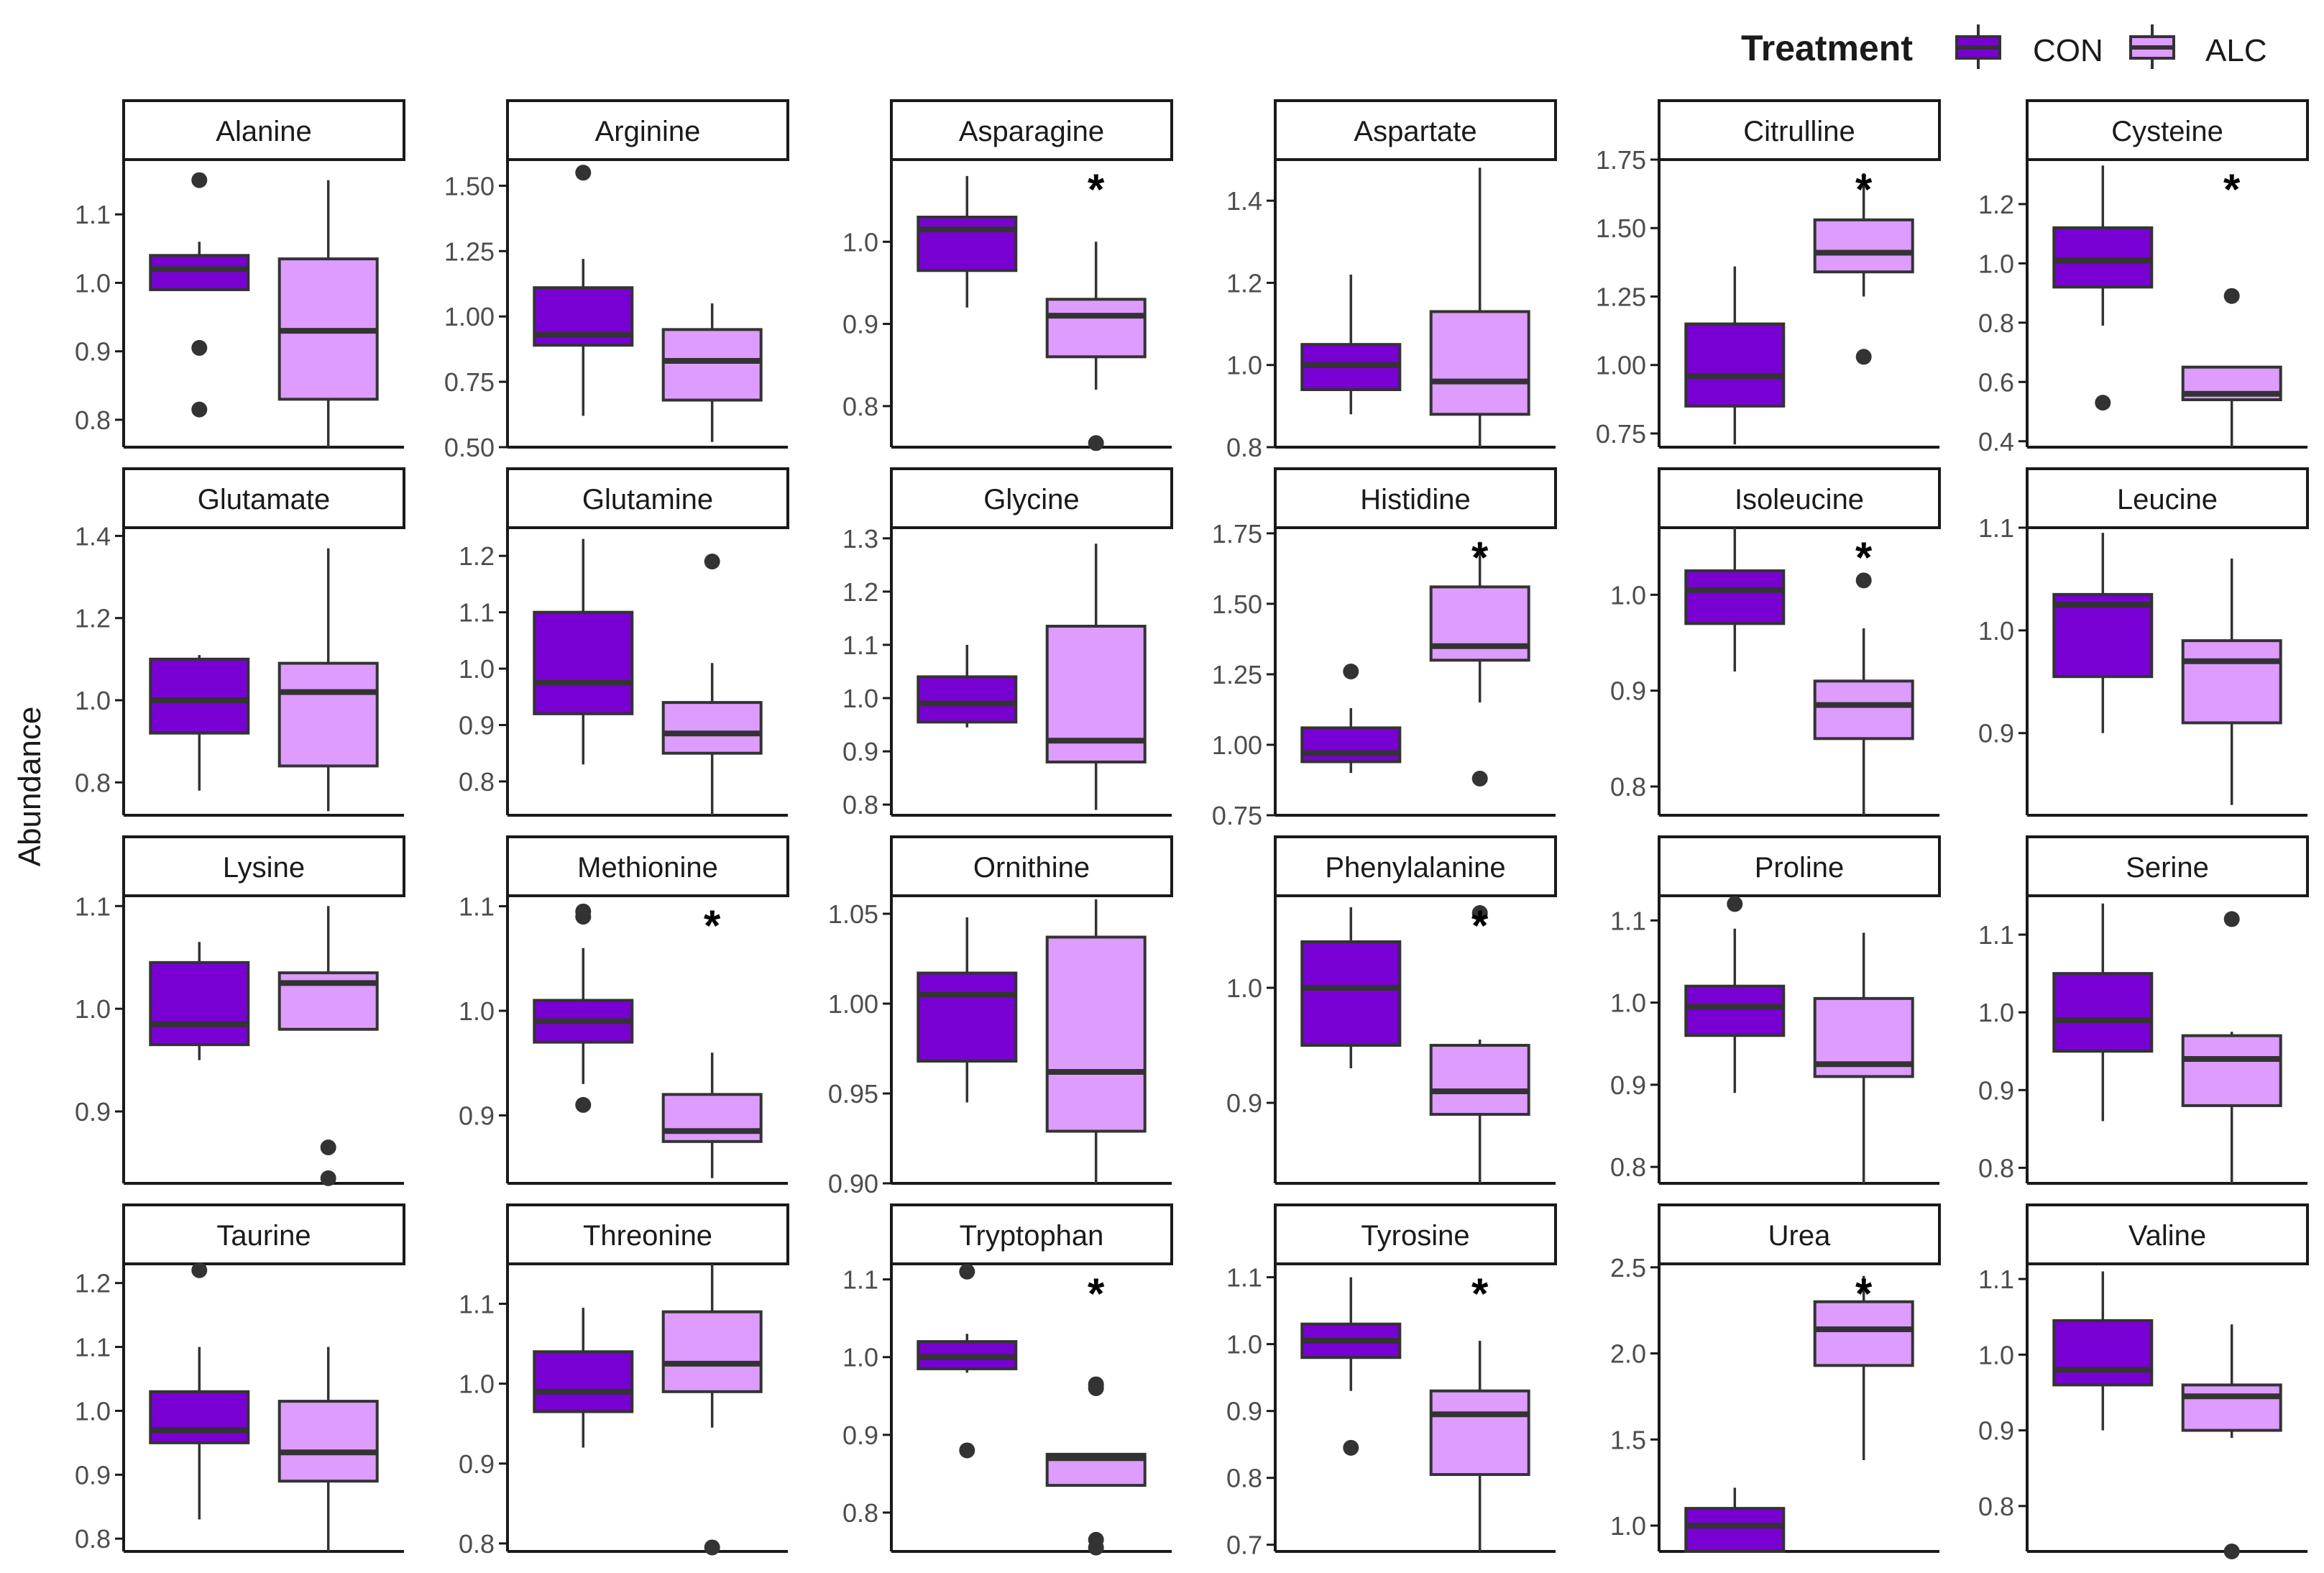  What do you see at coordinates (240, 1378) in the screenshot?
I see `panel-taurine: Taurine 0.8 0.9 1.0 1.1 1.2` at bounding box center [240, 1378].